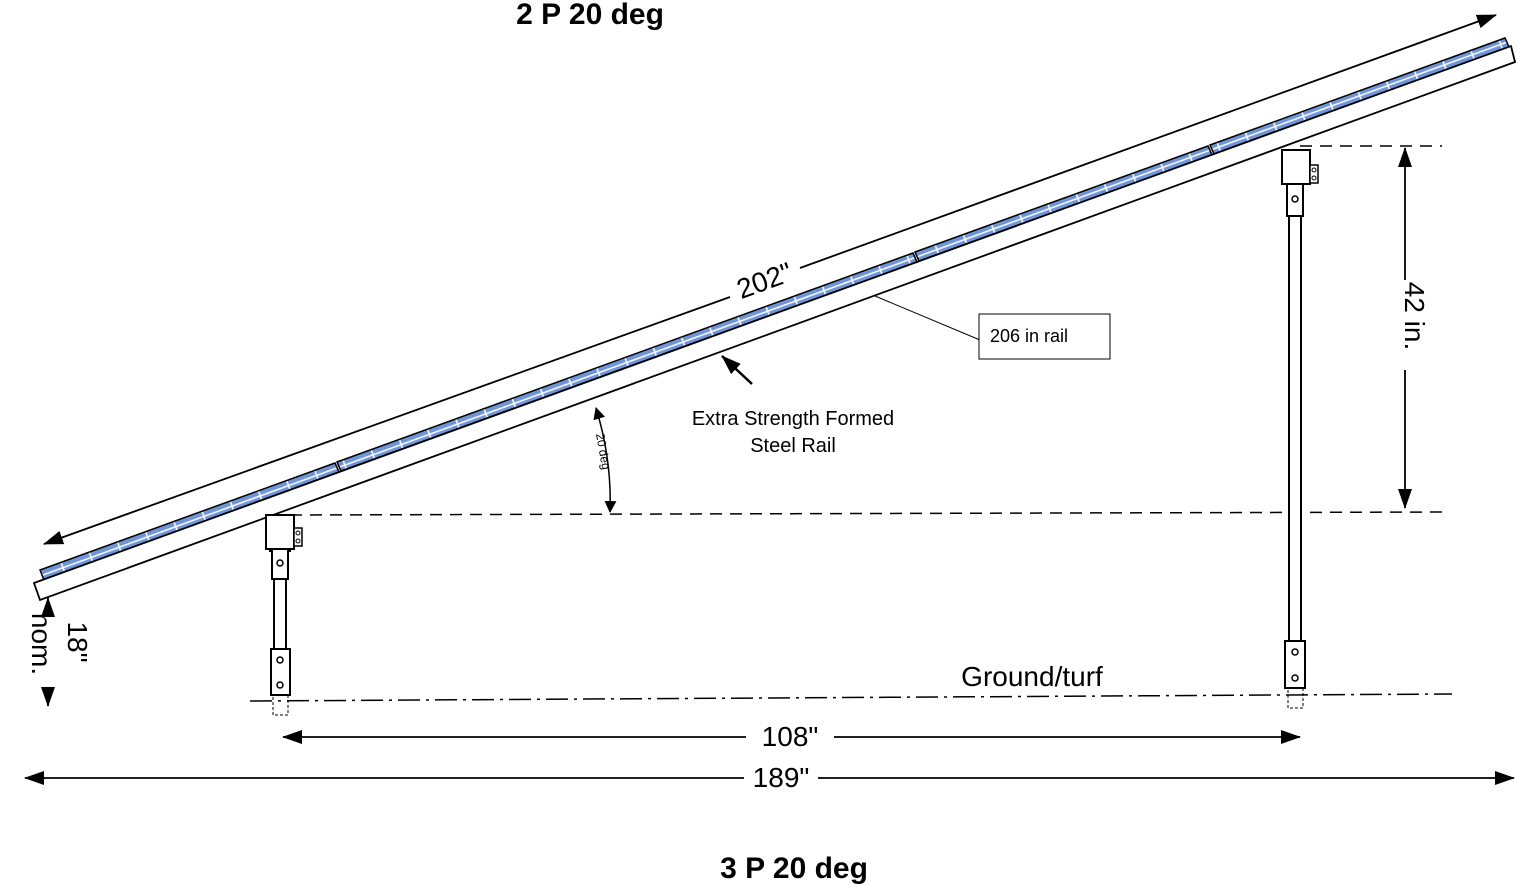 The height and width of the screenshot is (887, 1516). Describe the element at coordinates (59, 652) in the screenshot. I see `front-clearance-dimension: 18" nom.` at that location.